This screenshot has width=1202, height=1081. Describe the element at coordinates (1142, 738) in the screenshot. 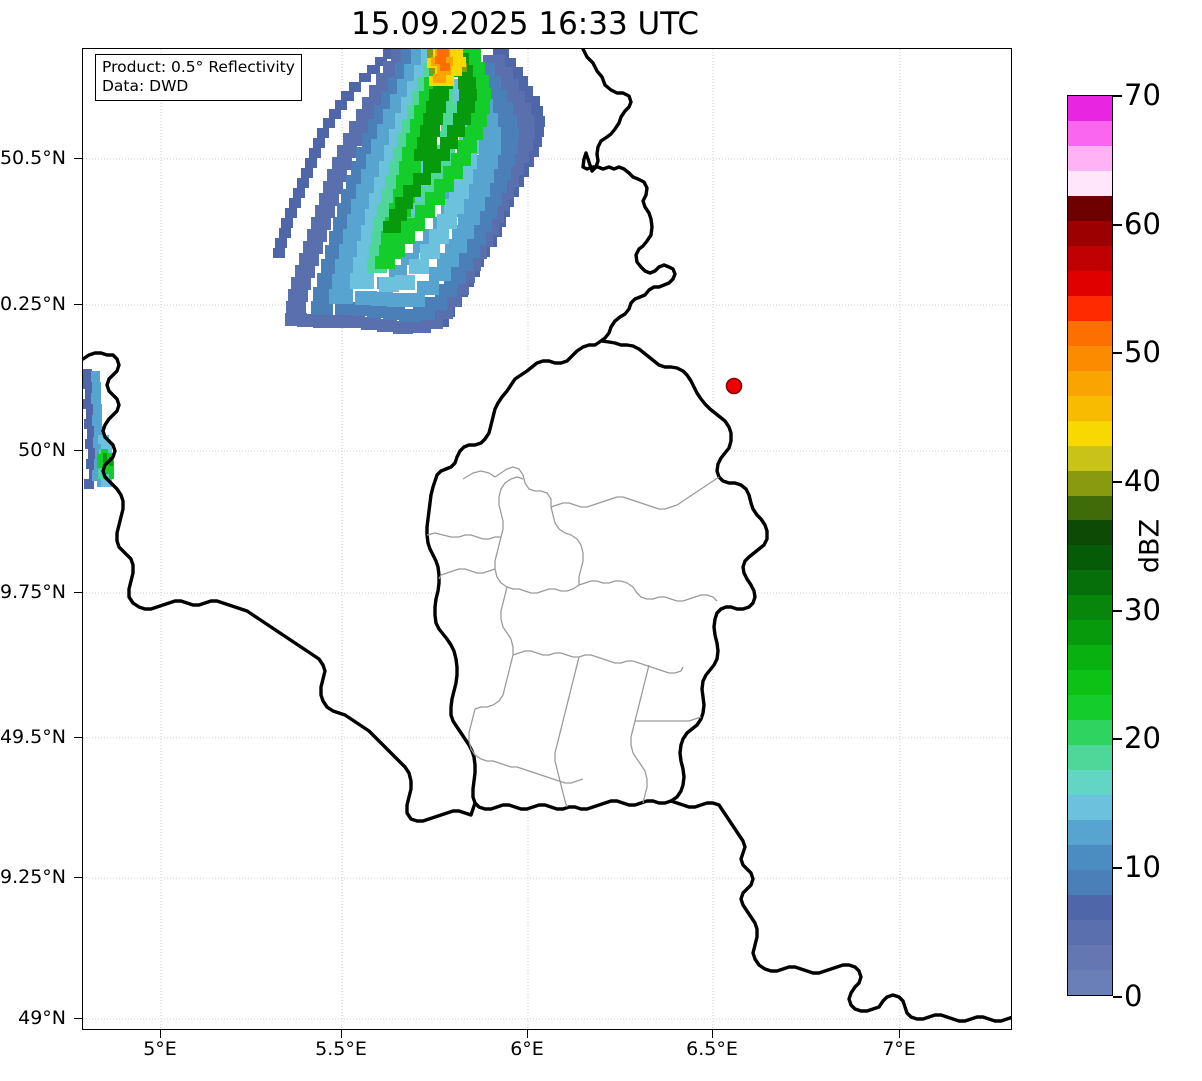

I see `colorbar-tick-label-20: 20` at that location.